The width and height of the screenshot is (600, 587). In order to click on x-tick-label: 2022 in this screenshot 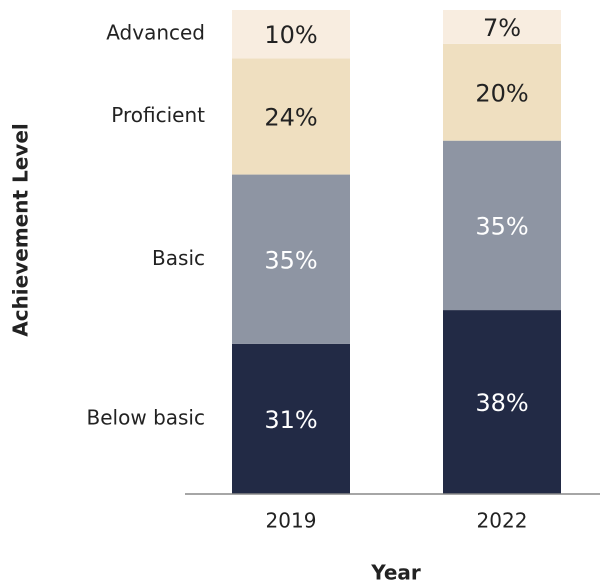, I will do `click(502, 521)`.